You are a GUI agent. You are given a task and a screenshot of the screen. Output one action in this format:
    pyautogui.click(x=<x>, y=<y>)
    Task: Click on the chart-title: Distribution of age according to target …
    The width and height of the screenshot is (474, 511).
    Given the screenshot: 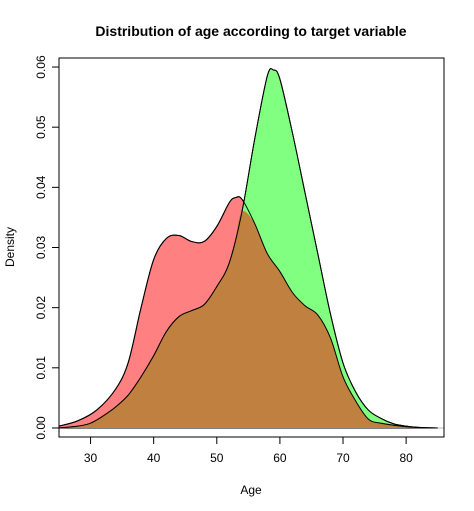 What is the action you would take?
    pyautogui.click(x=250, y=31)
    